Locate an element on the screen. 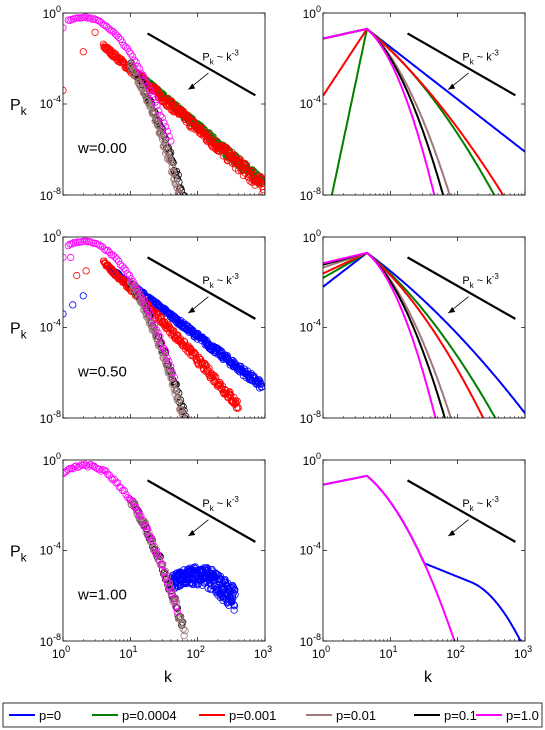 The image size is (545, 730). x-tick-label: 10⁰ is located at coordinates (61, 652).